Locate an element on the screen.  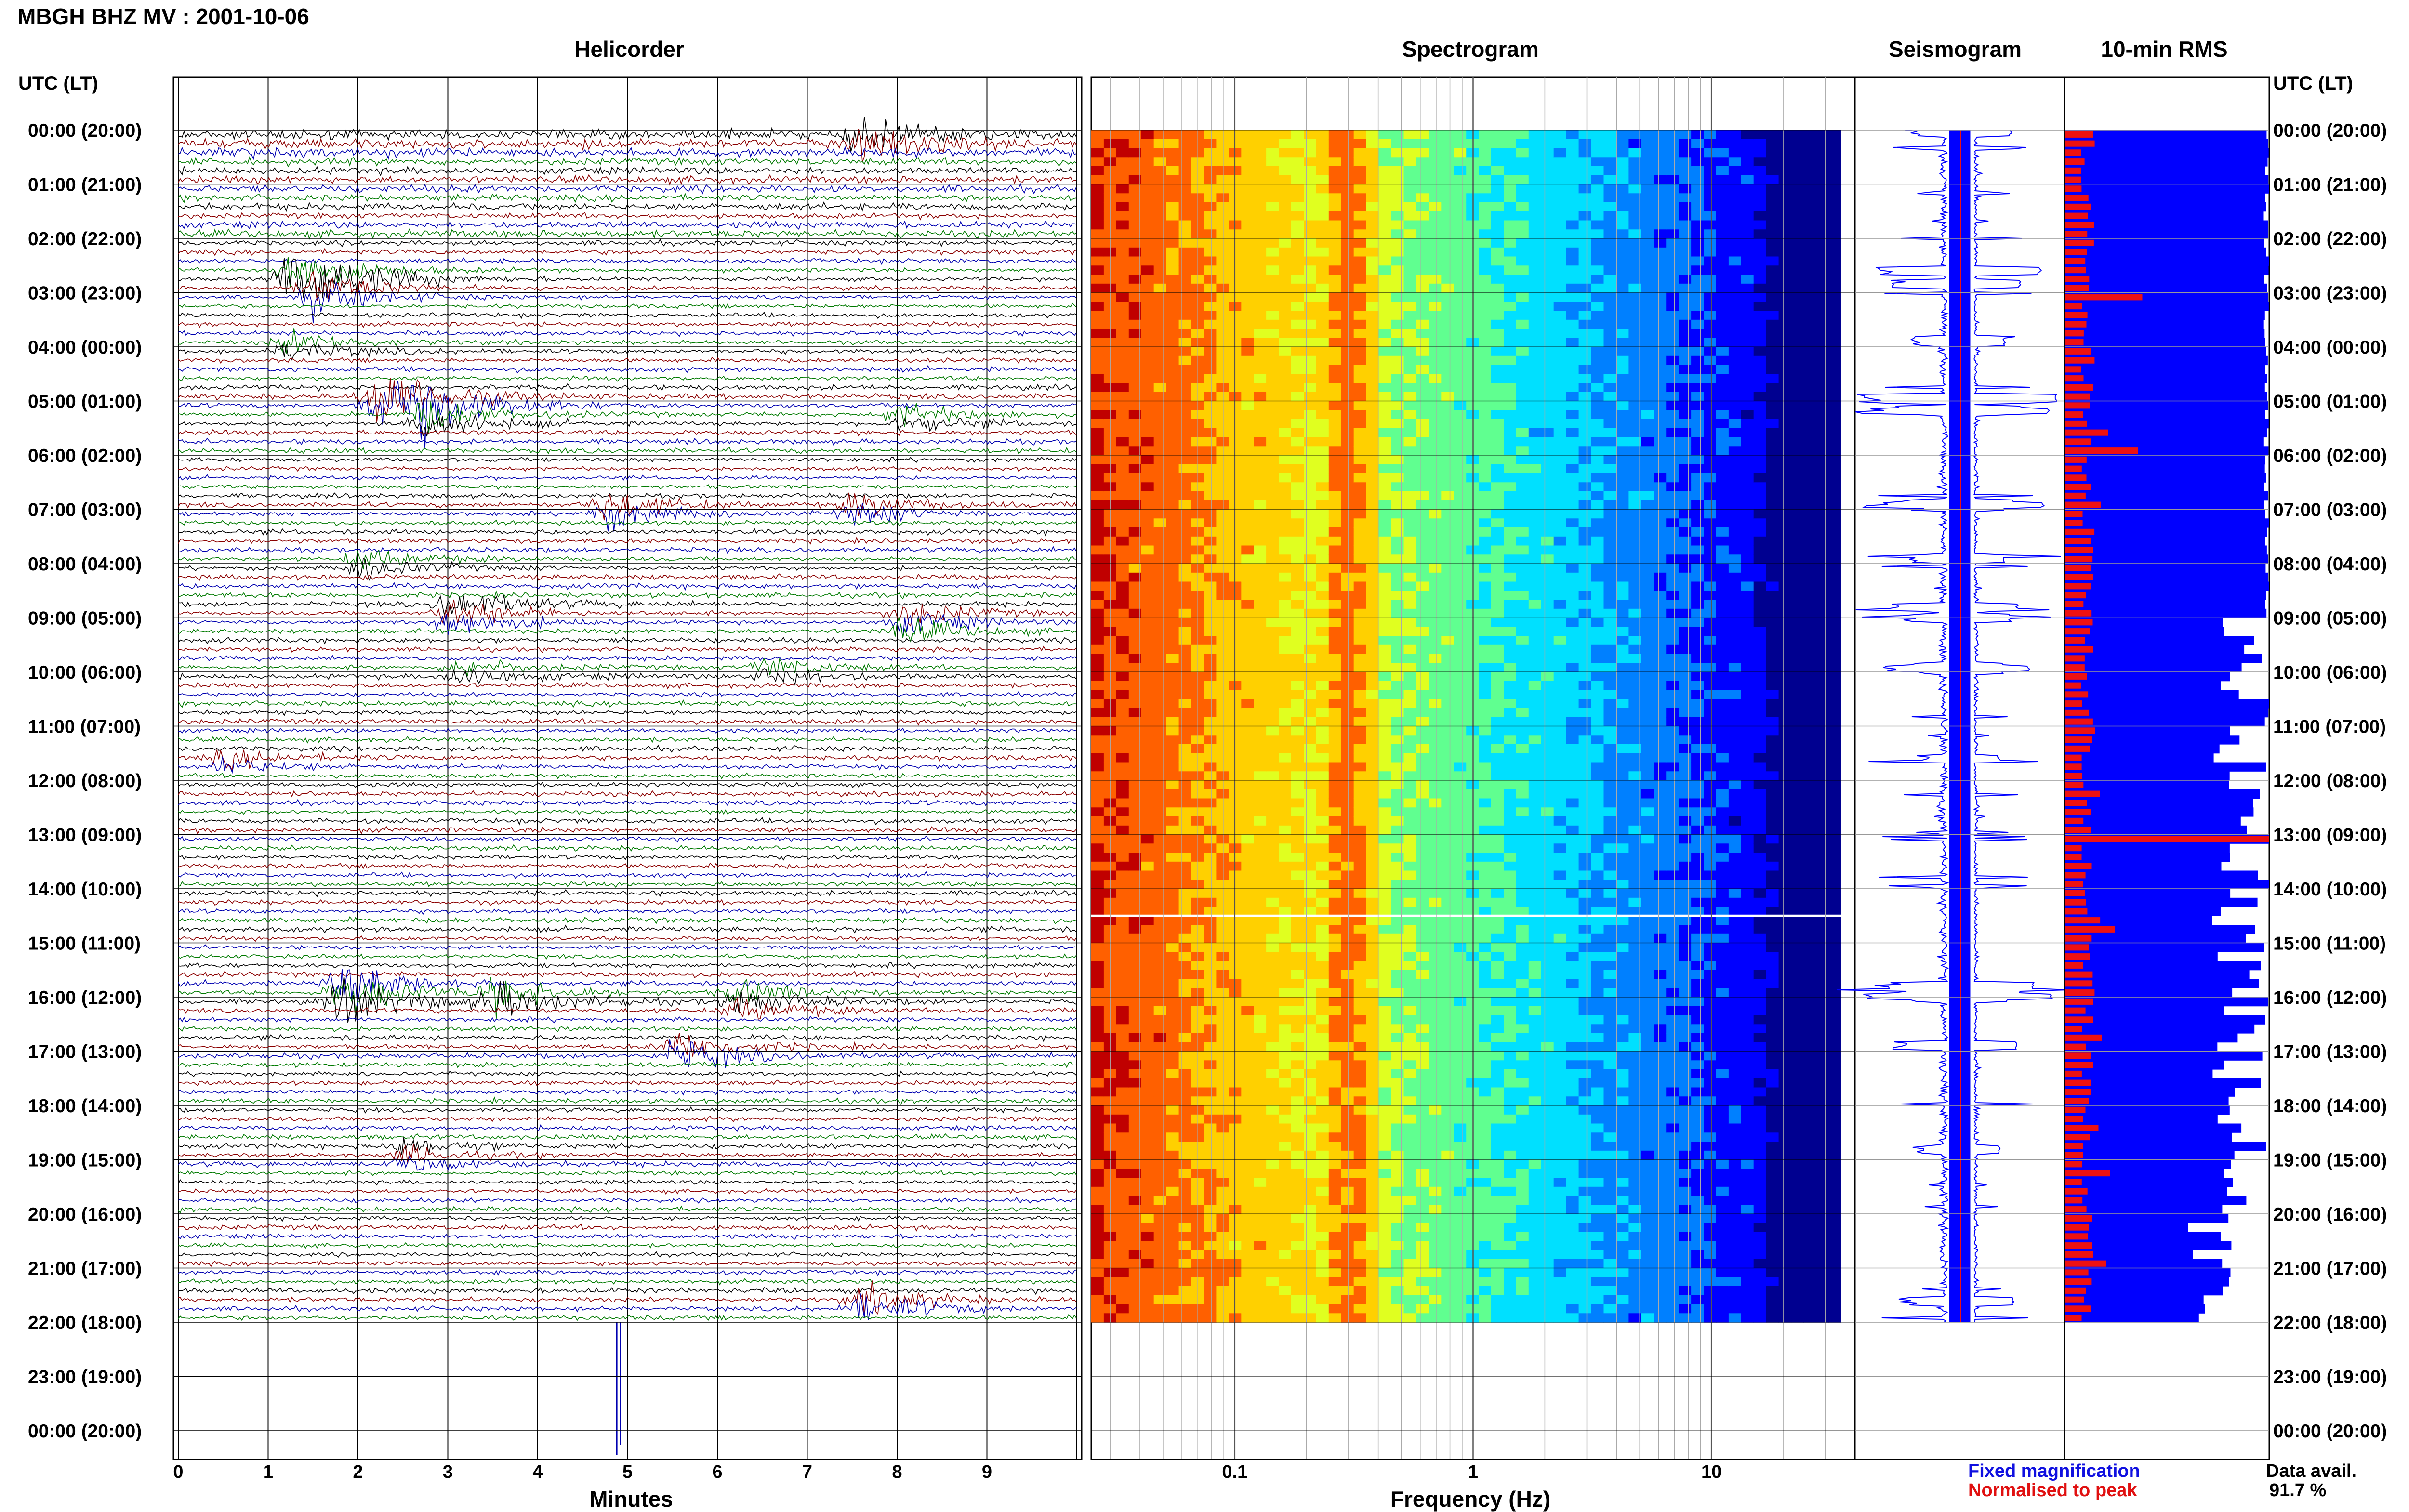
time-label-right: 15:00 (11:00) is located at coordinates (2329, 943).